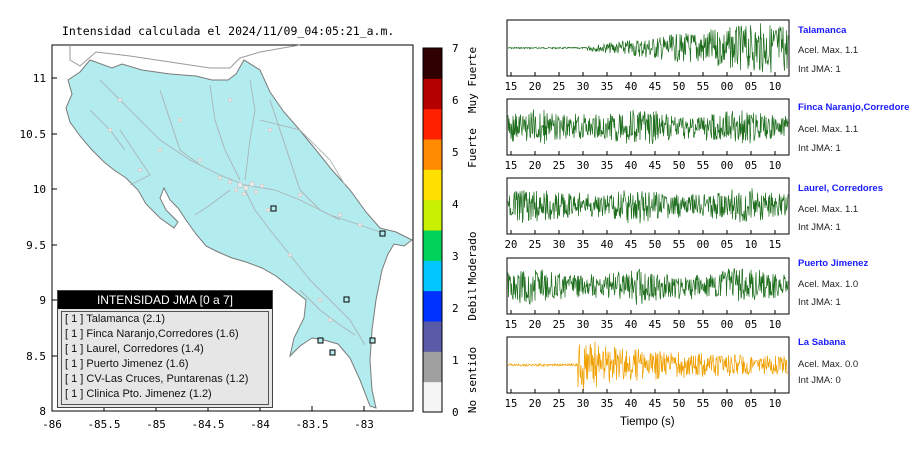 This screenshot has height=460, width=910. Describe the element at coordinates (647, 422) in the screenshot. I see `time-axis-label: Tiempo (s)` at that location.